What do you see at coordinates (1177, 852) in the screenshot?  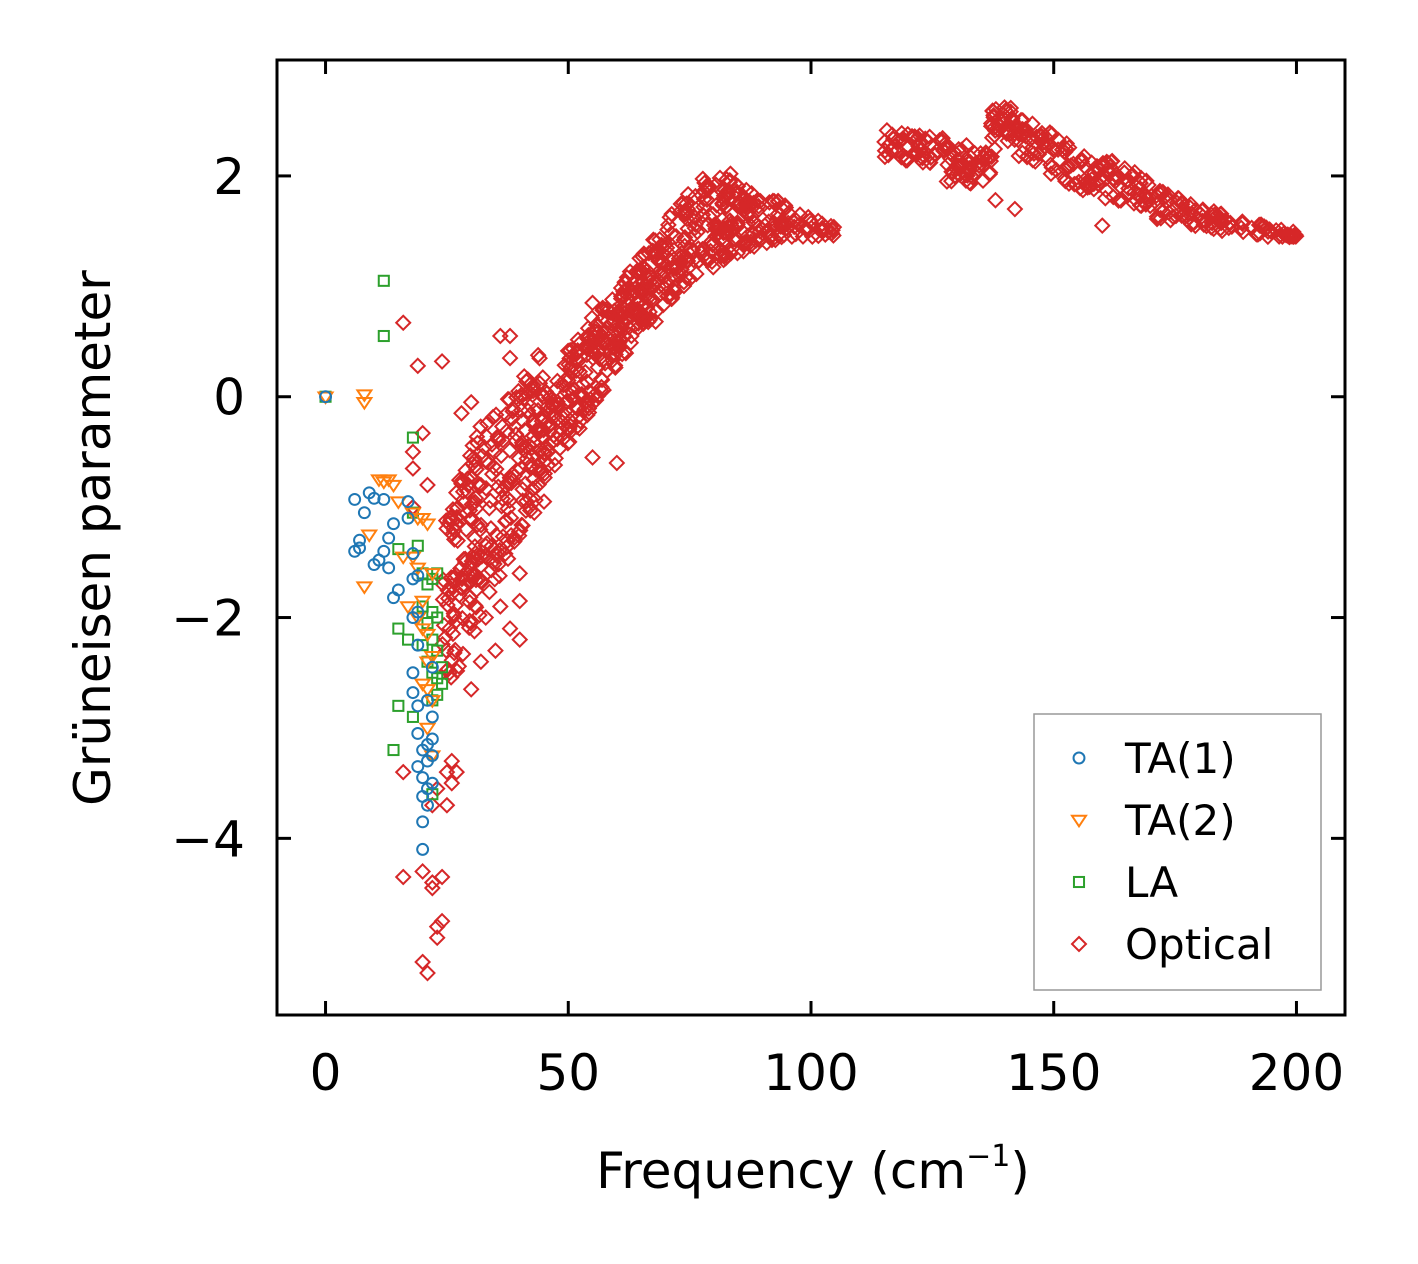 I see `legend-box` at bounding box center [1177, 852].